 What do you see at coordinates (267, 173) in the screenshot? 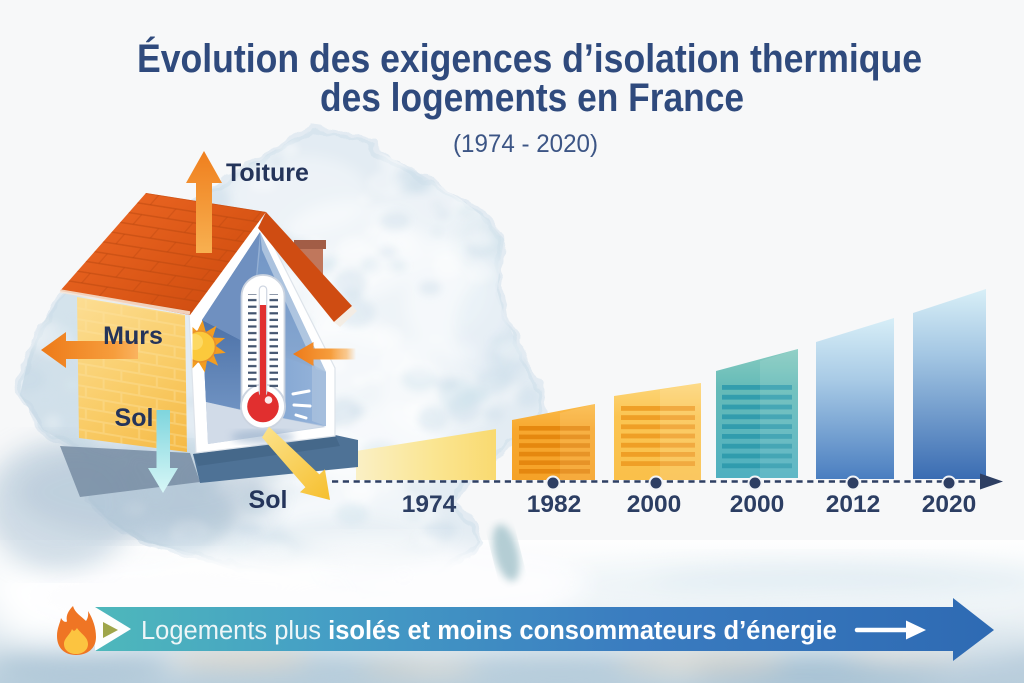
I see `svg-text: Toiture` at bounding box center [267, 173].